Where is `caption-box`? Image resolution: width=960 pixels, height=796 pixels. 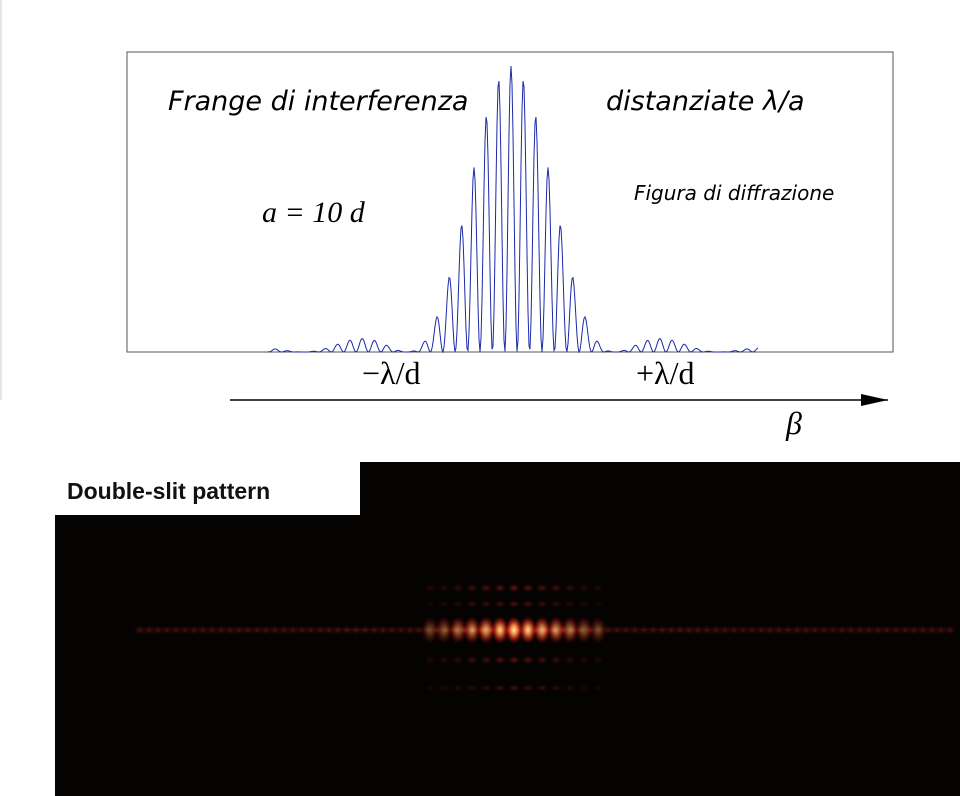 caption-box is located at coordinates (207, 488).